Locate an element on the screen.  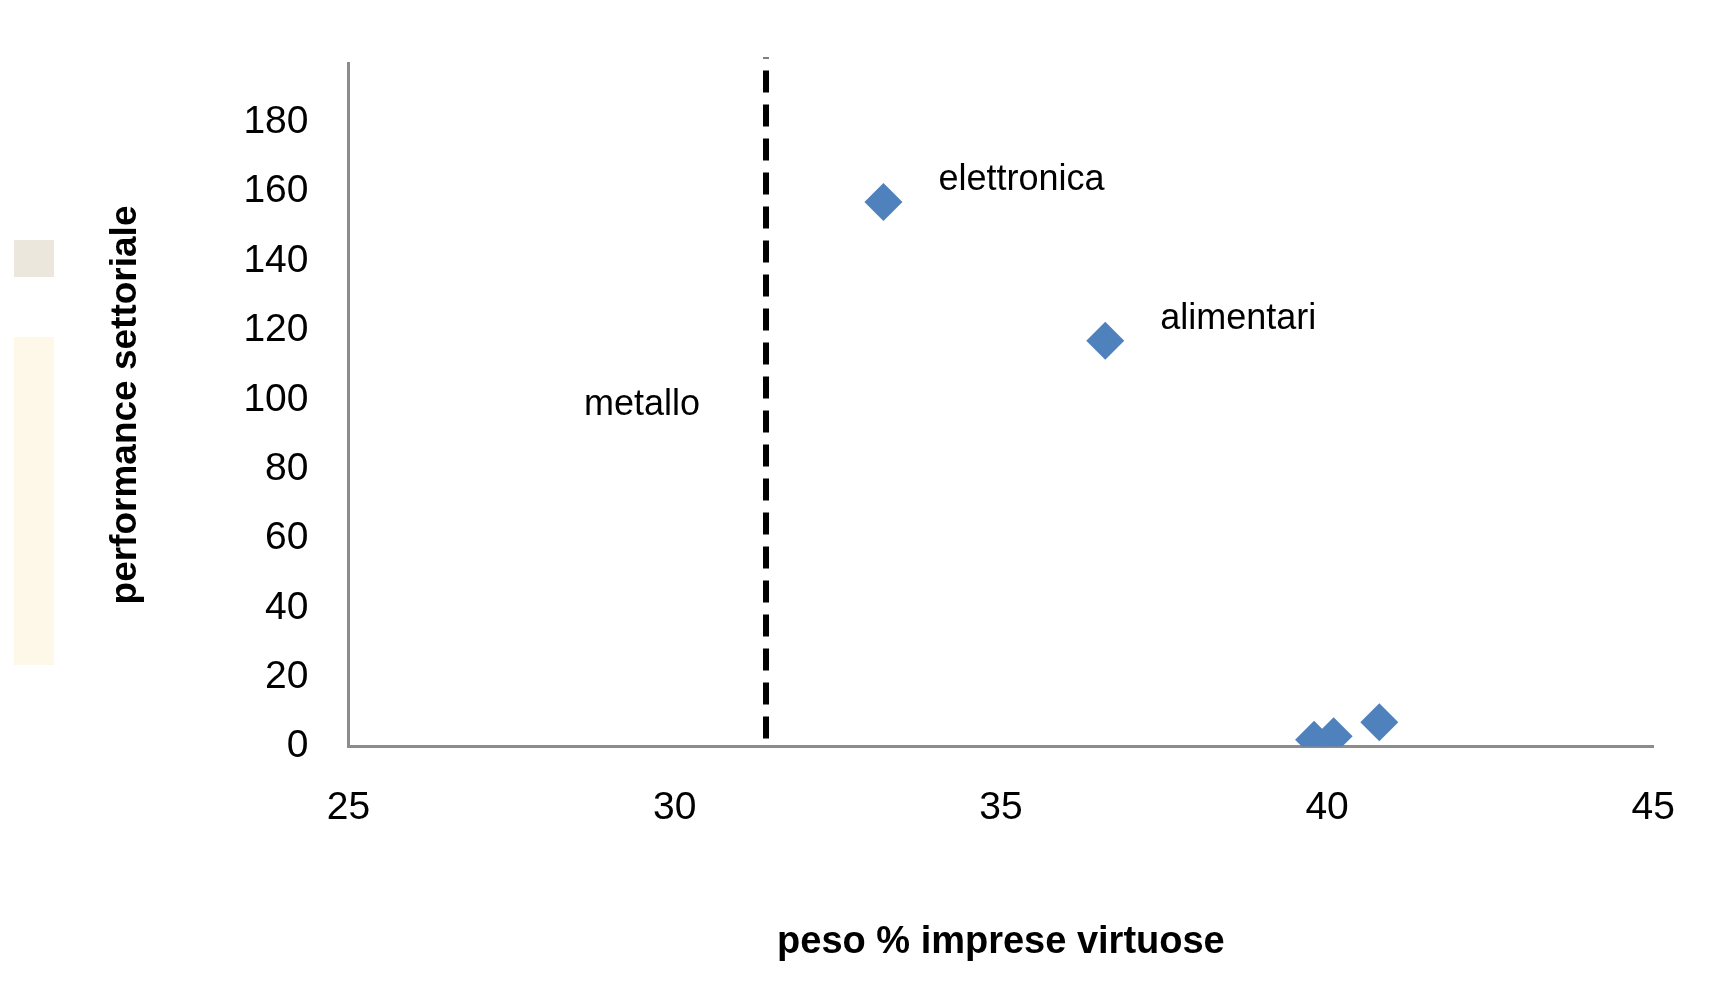
y-tick-label: 140 is located at coordinates (276, 258).